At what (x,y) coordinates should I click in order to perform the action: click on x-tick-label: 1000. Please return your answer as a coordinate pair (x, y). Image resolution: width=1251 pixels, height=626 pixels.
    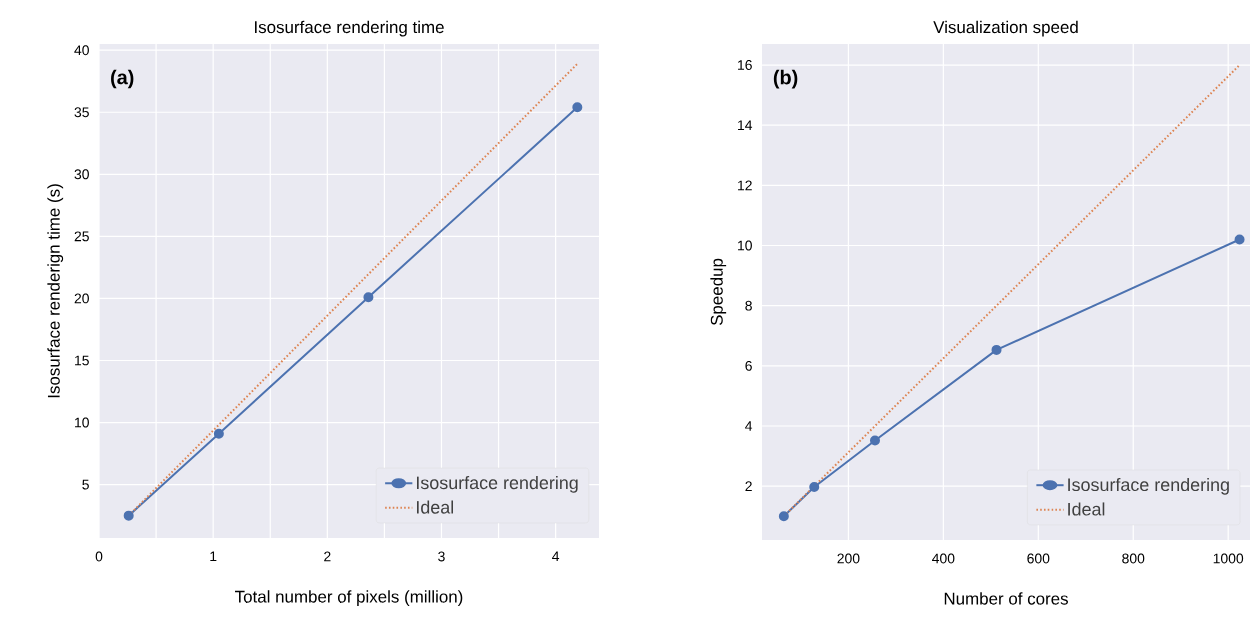
    Looking at the image, I should click on (1228, 558).